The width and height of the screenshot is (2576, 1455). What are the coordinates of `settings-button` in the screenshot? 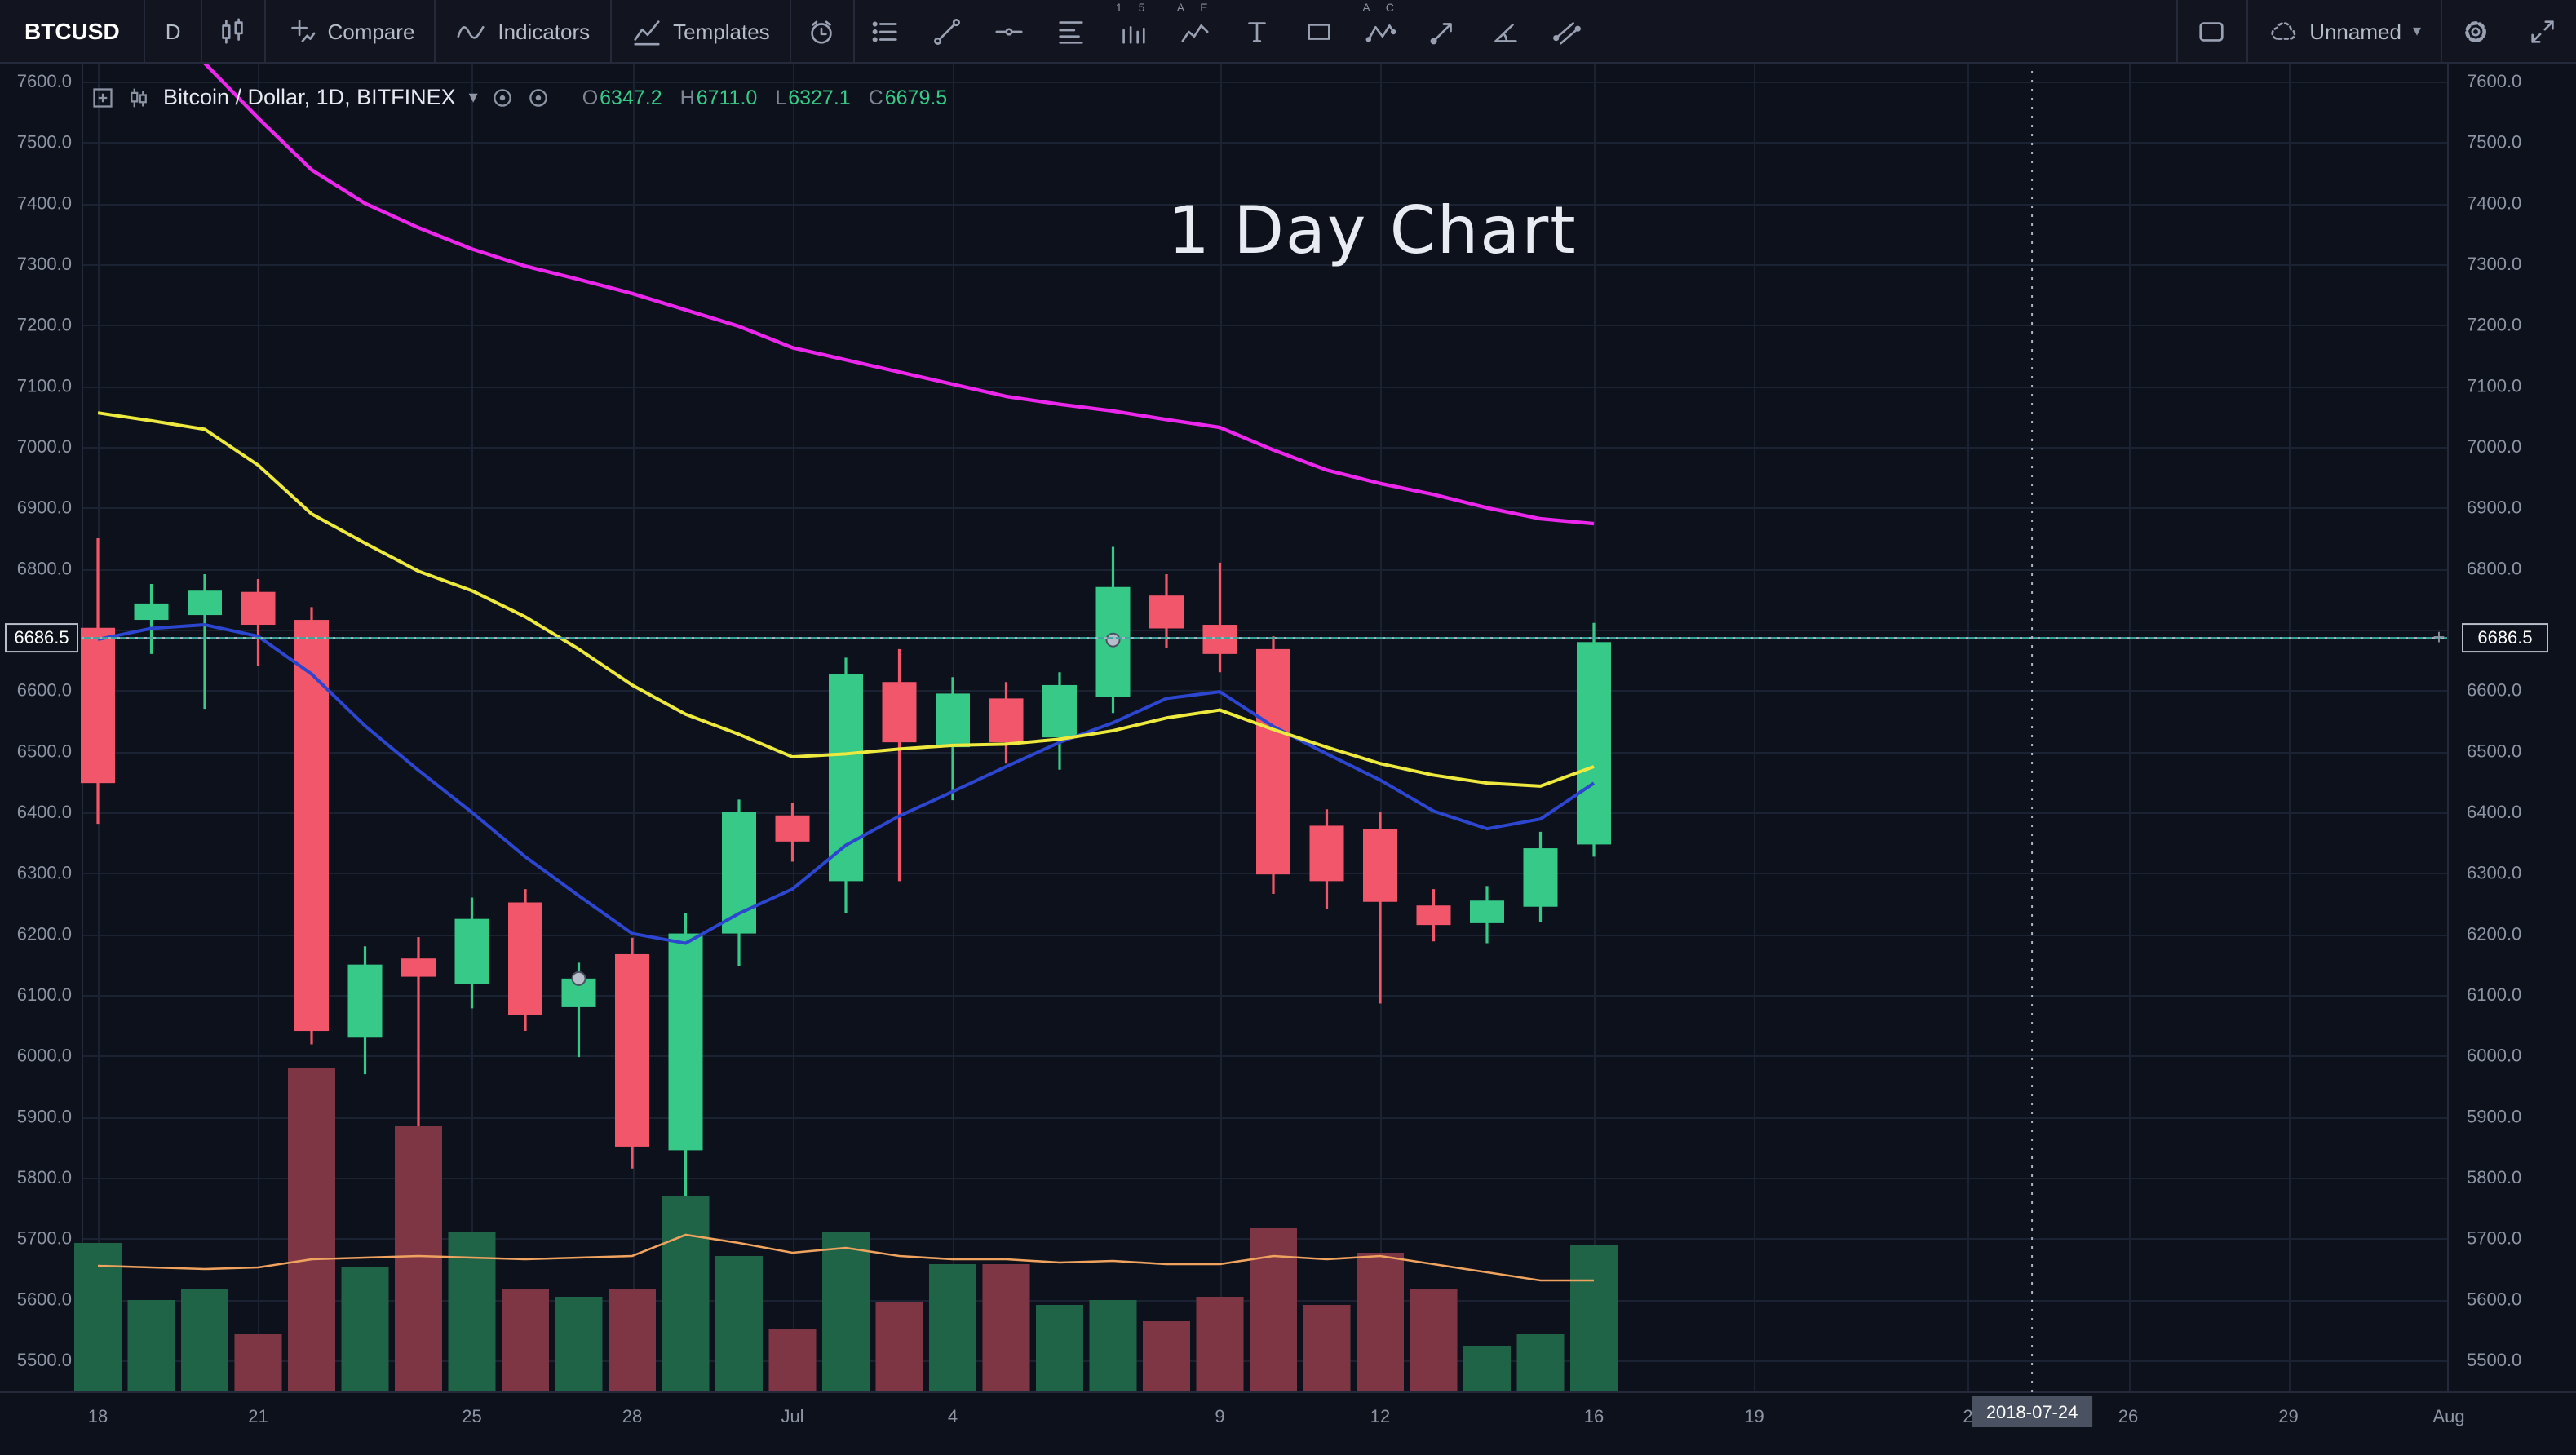 It's located at (2474, 31).